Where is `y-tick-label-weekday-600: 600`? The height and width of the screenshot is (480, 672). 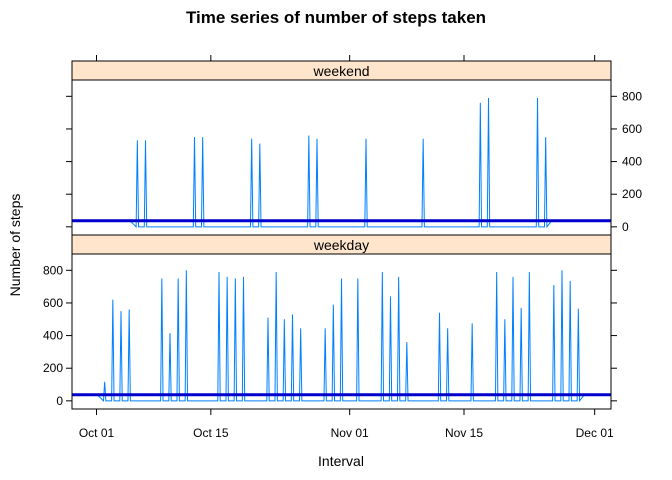
y-tick-label-weekday-600: 600 is located at coordinates (53, 303).